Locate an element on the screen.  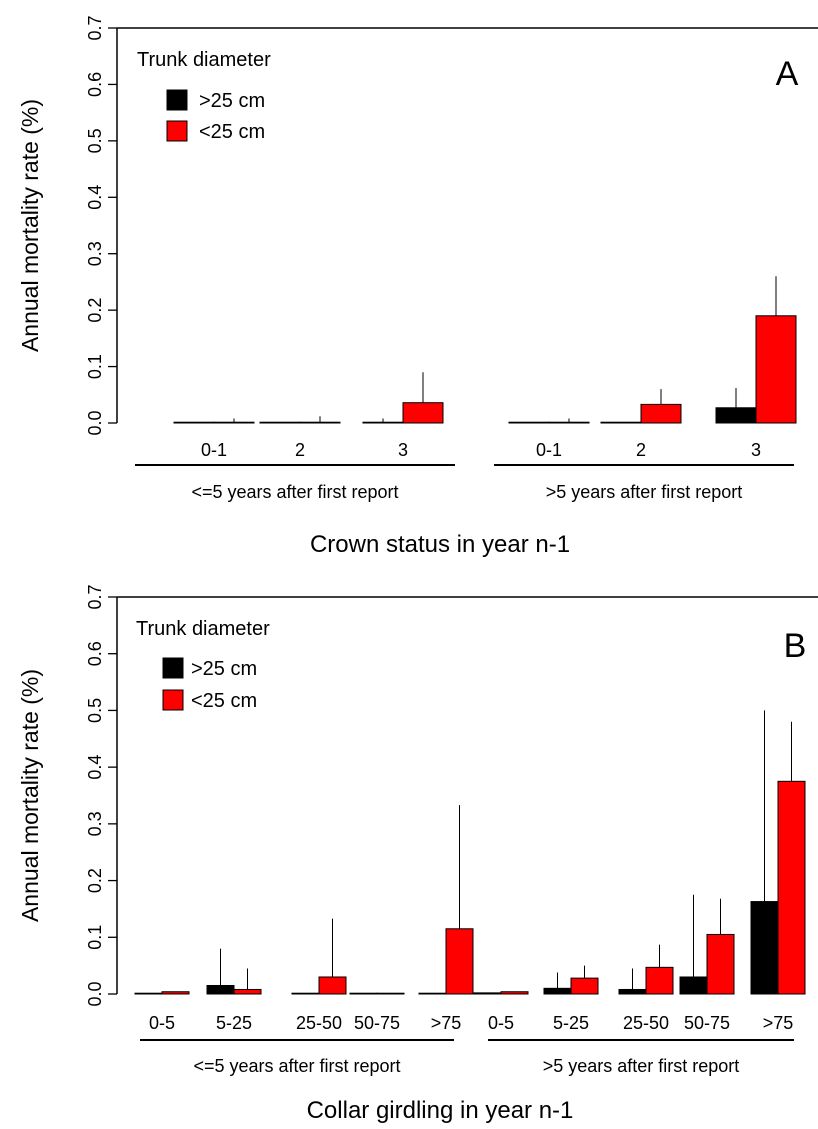
x-axis-title: Crown status in year n-1 is located at coordinates (440, 544).